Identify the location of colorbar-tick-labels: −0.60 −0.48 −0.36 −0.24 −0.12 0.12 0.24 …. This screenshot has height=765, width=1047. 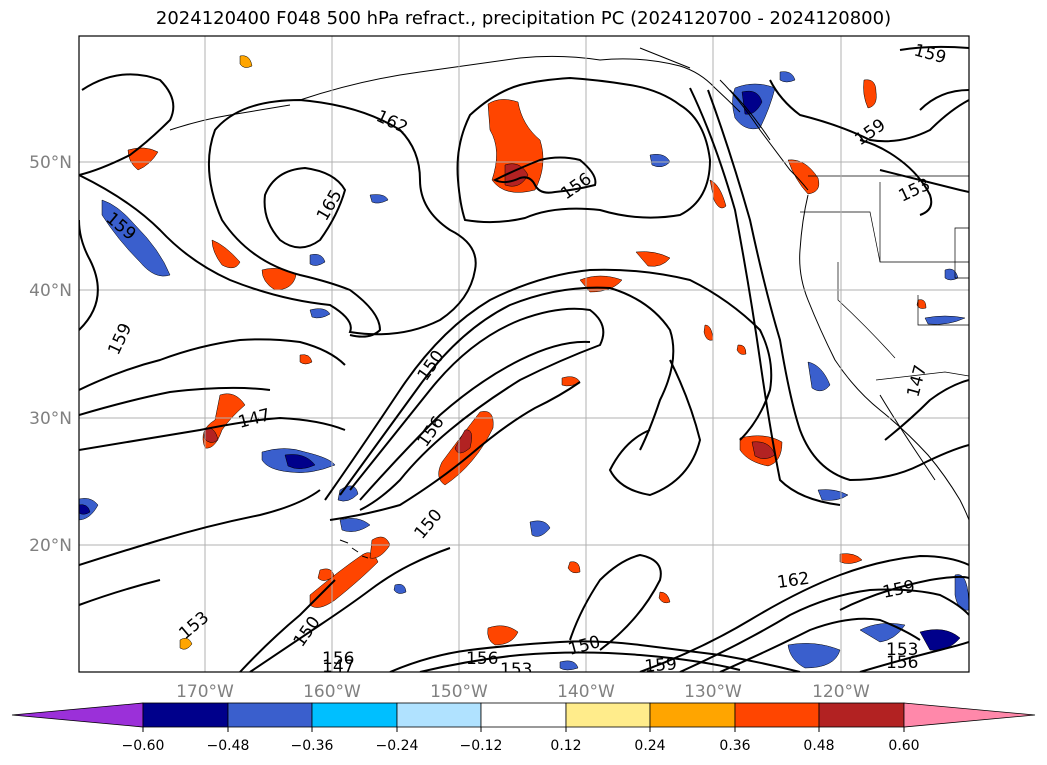
(521, 746).